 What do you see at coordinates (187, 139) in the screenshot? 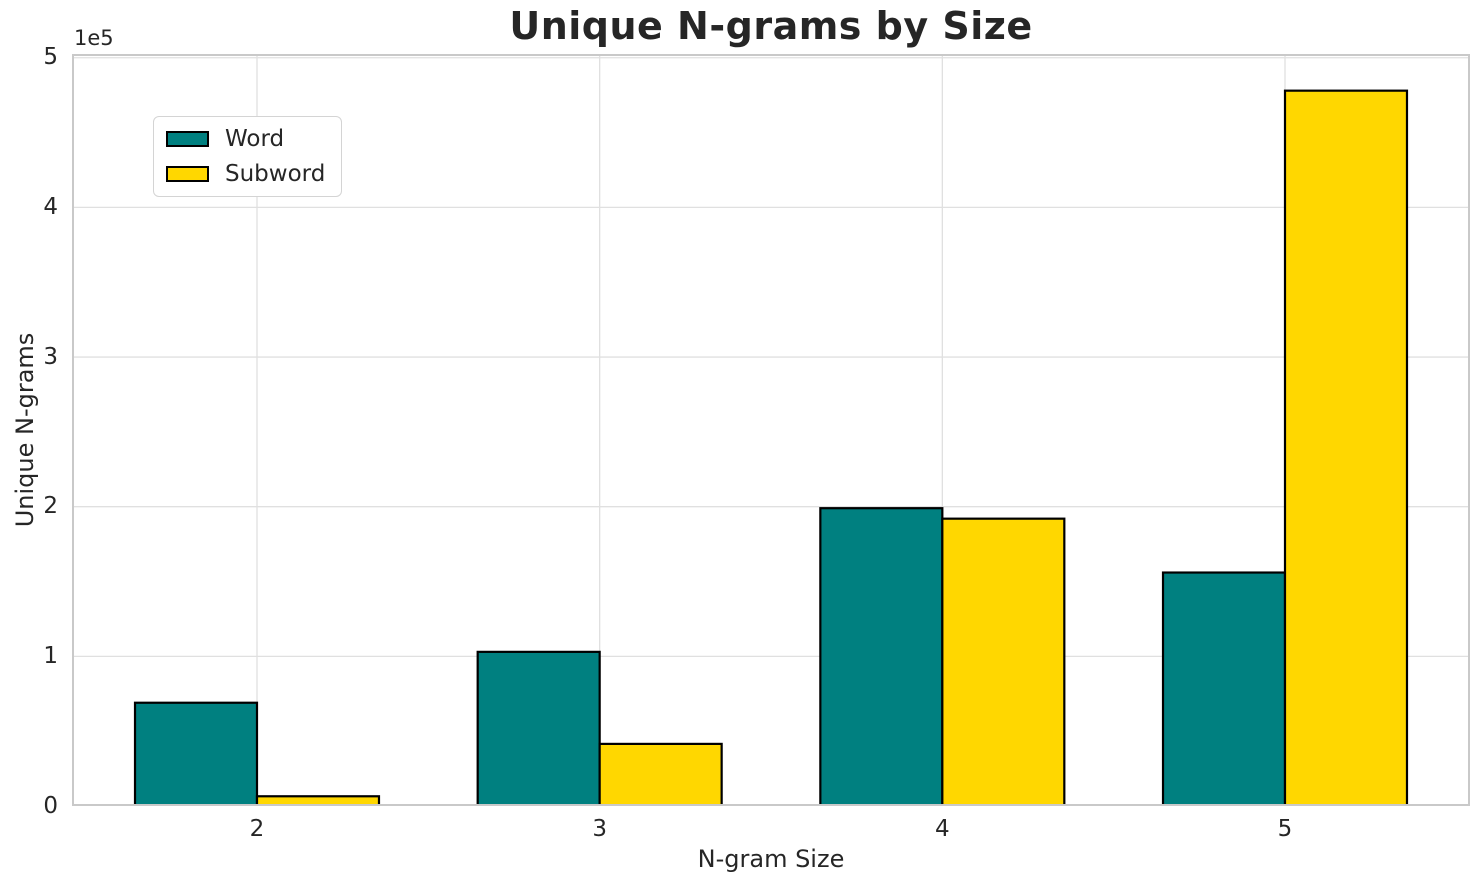
I see `legend-swatch-word` at bounding box center [187, 139].